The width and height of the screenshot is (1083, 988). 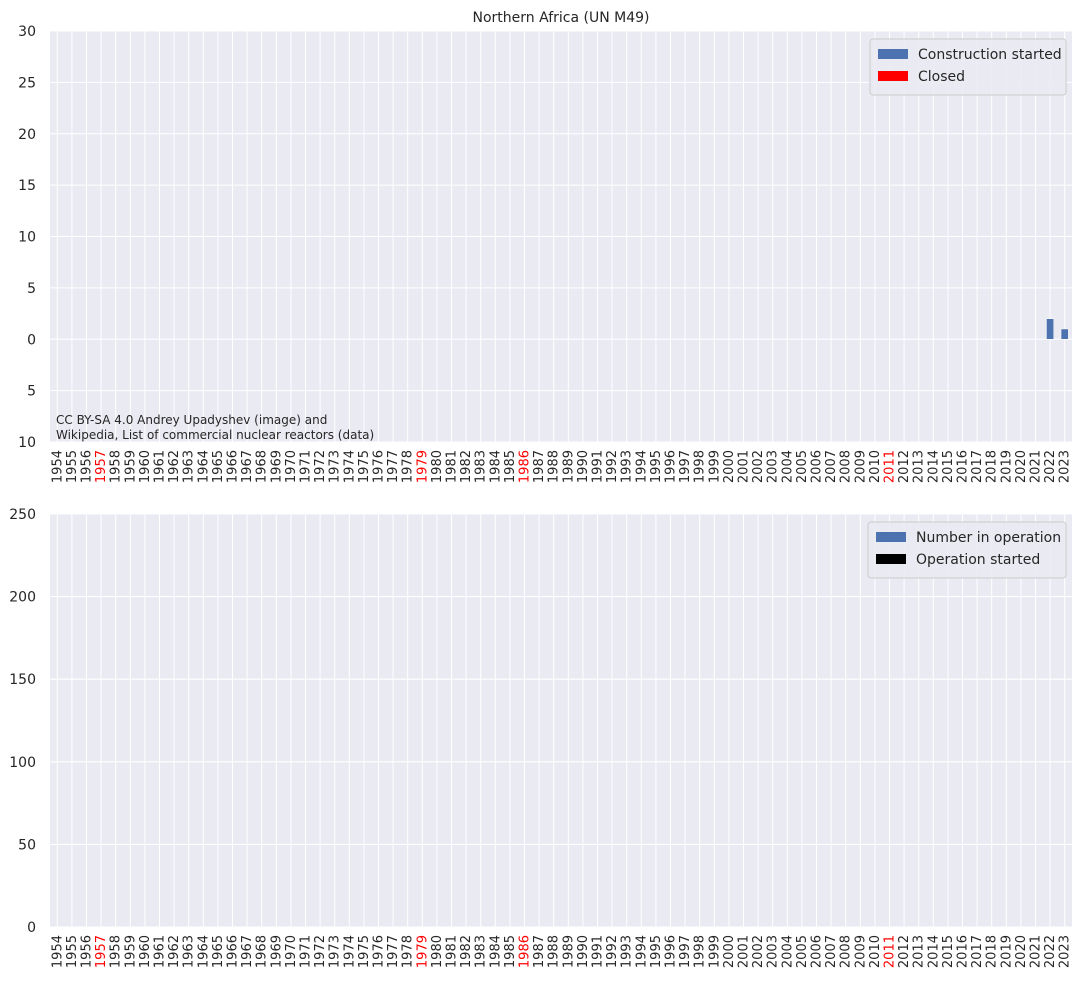 What do you see at coordinates (612, 466) in the screenshot?
I see `x-tick-label: 1992` at bounding box center [612, 466].